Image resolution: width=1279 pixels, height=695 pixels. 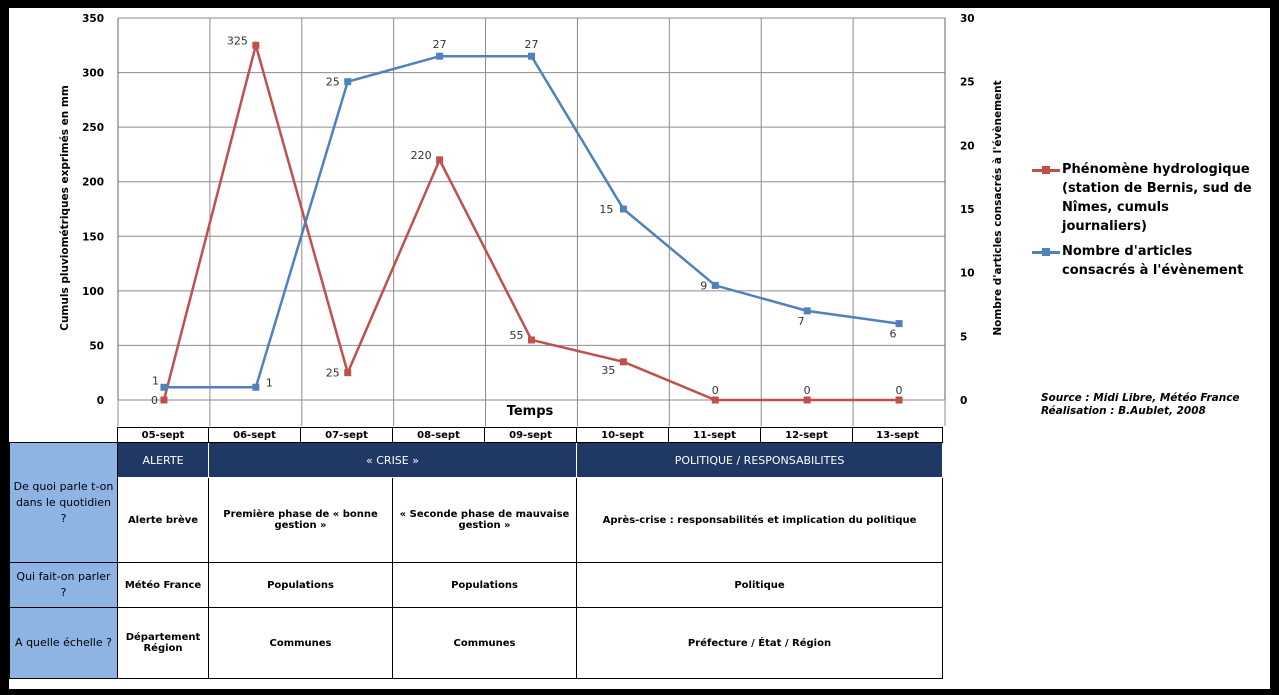 What do you see at coordinates (517, 335) in the screenshot?
I see `hydro-data-label: 55` at bounding box center [517, 335].